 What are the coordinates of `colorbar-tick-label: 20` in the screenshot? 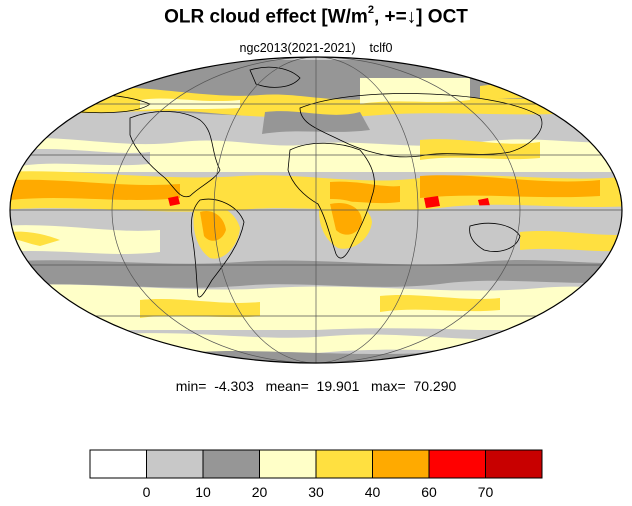 It's located at (259, 492).